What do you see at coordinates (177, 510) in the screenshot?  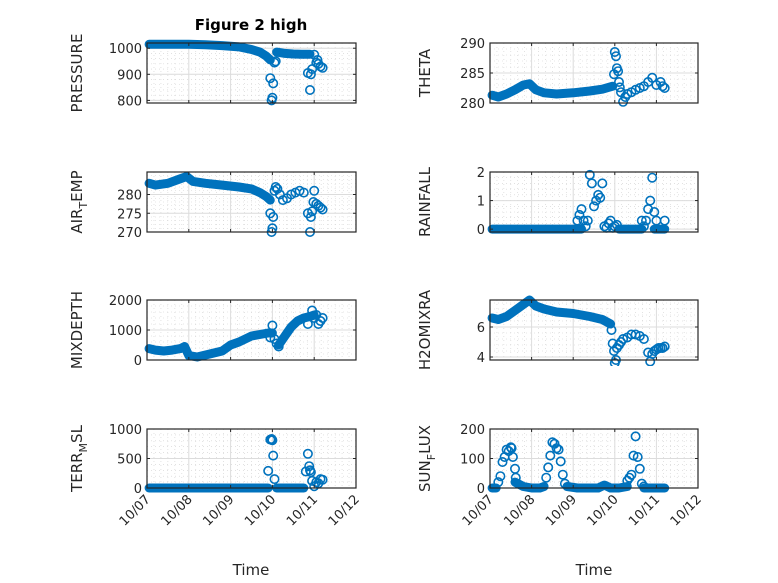 I see `x-tick-label: 10/08` at bounding box center [177, 510].